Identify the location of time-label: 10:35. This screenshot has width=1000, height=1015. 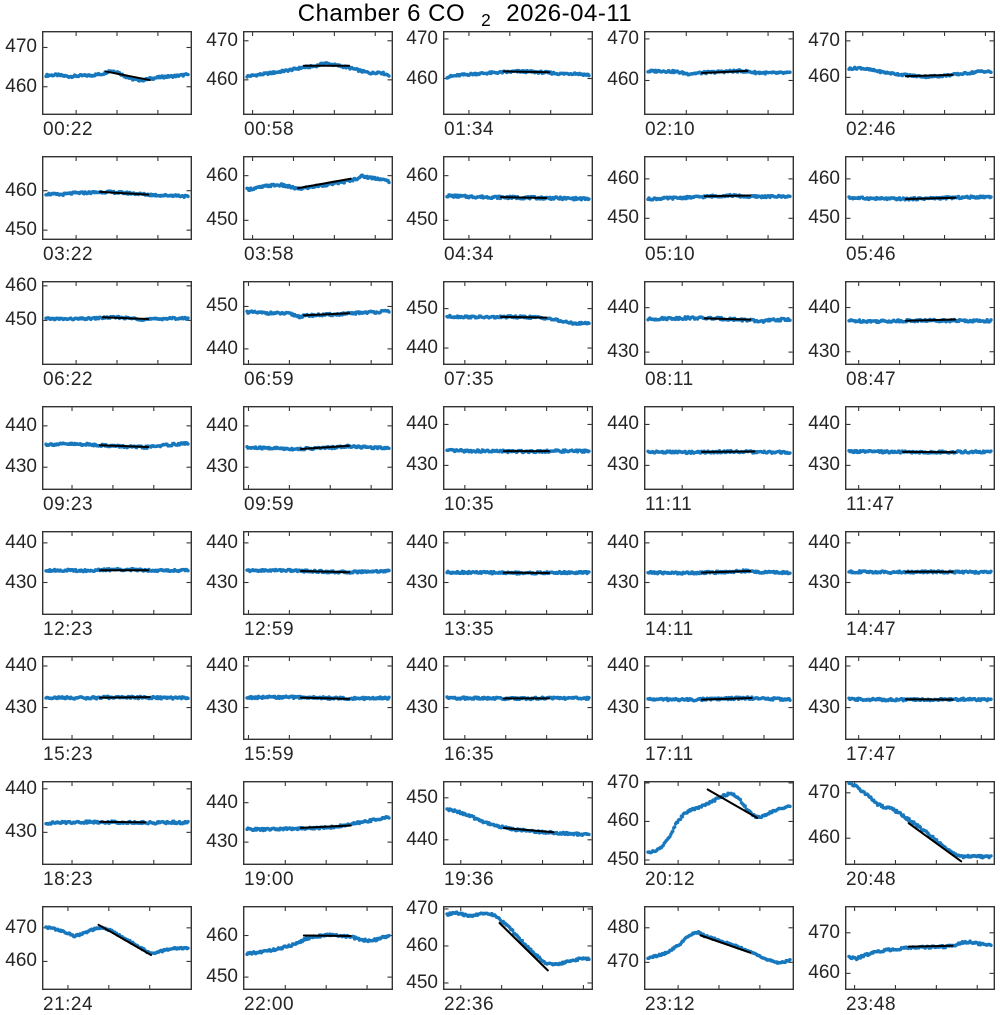
(469, 505).